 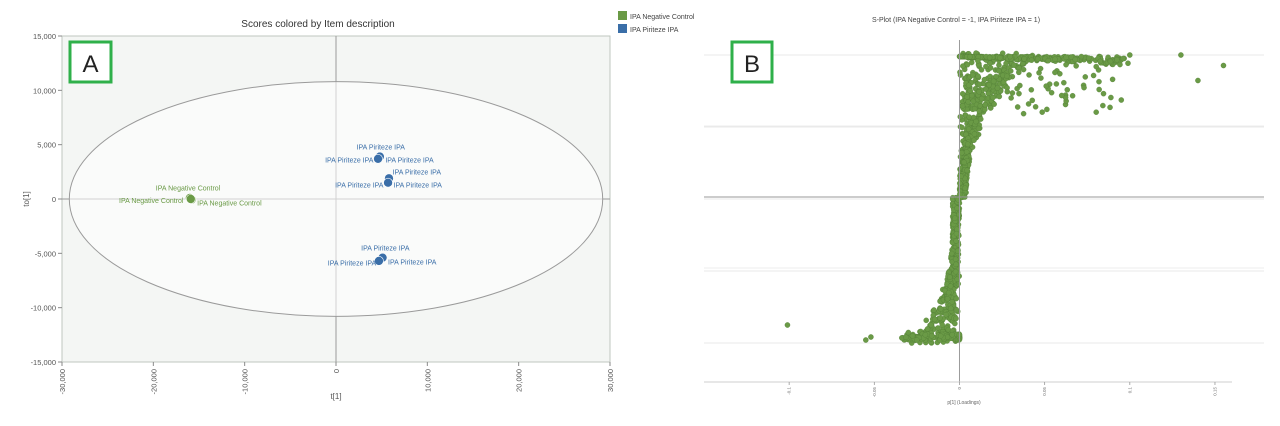 What do you see at coordinates (46, 145) in the screenshot?
I see `y-tick-label: 5,000` at bounding box center [46, 145].